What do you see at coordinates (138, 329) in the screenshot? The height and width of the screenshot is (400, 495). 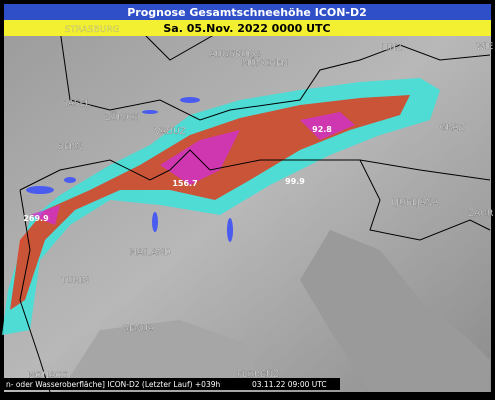 I see `city-label: GENUA` at bounding box center [138, 329].